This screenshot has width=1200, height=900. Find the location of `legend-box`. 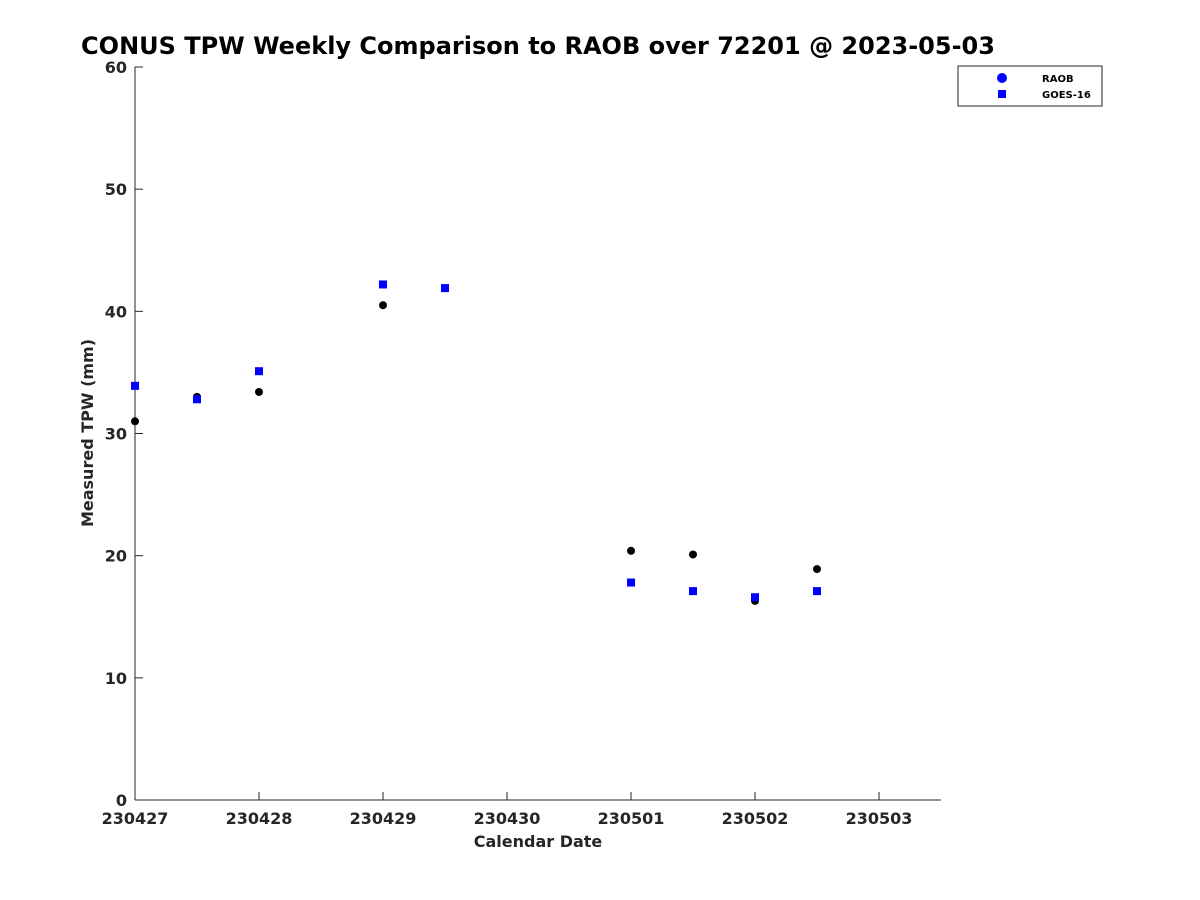

legend-box is located at coordinates (1030, 86).